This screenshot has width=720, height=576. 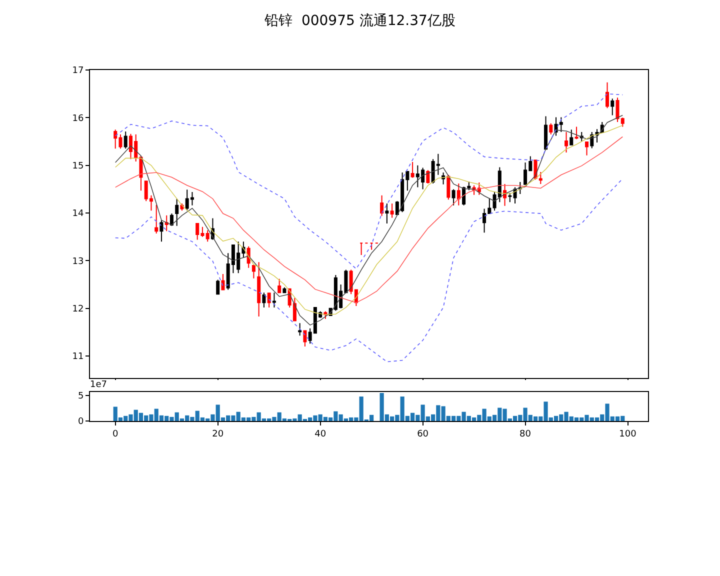 I want to click on x-tick-label: 100, so click(x=628, y=434).